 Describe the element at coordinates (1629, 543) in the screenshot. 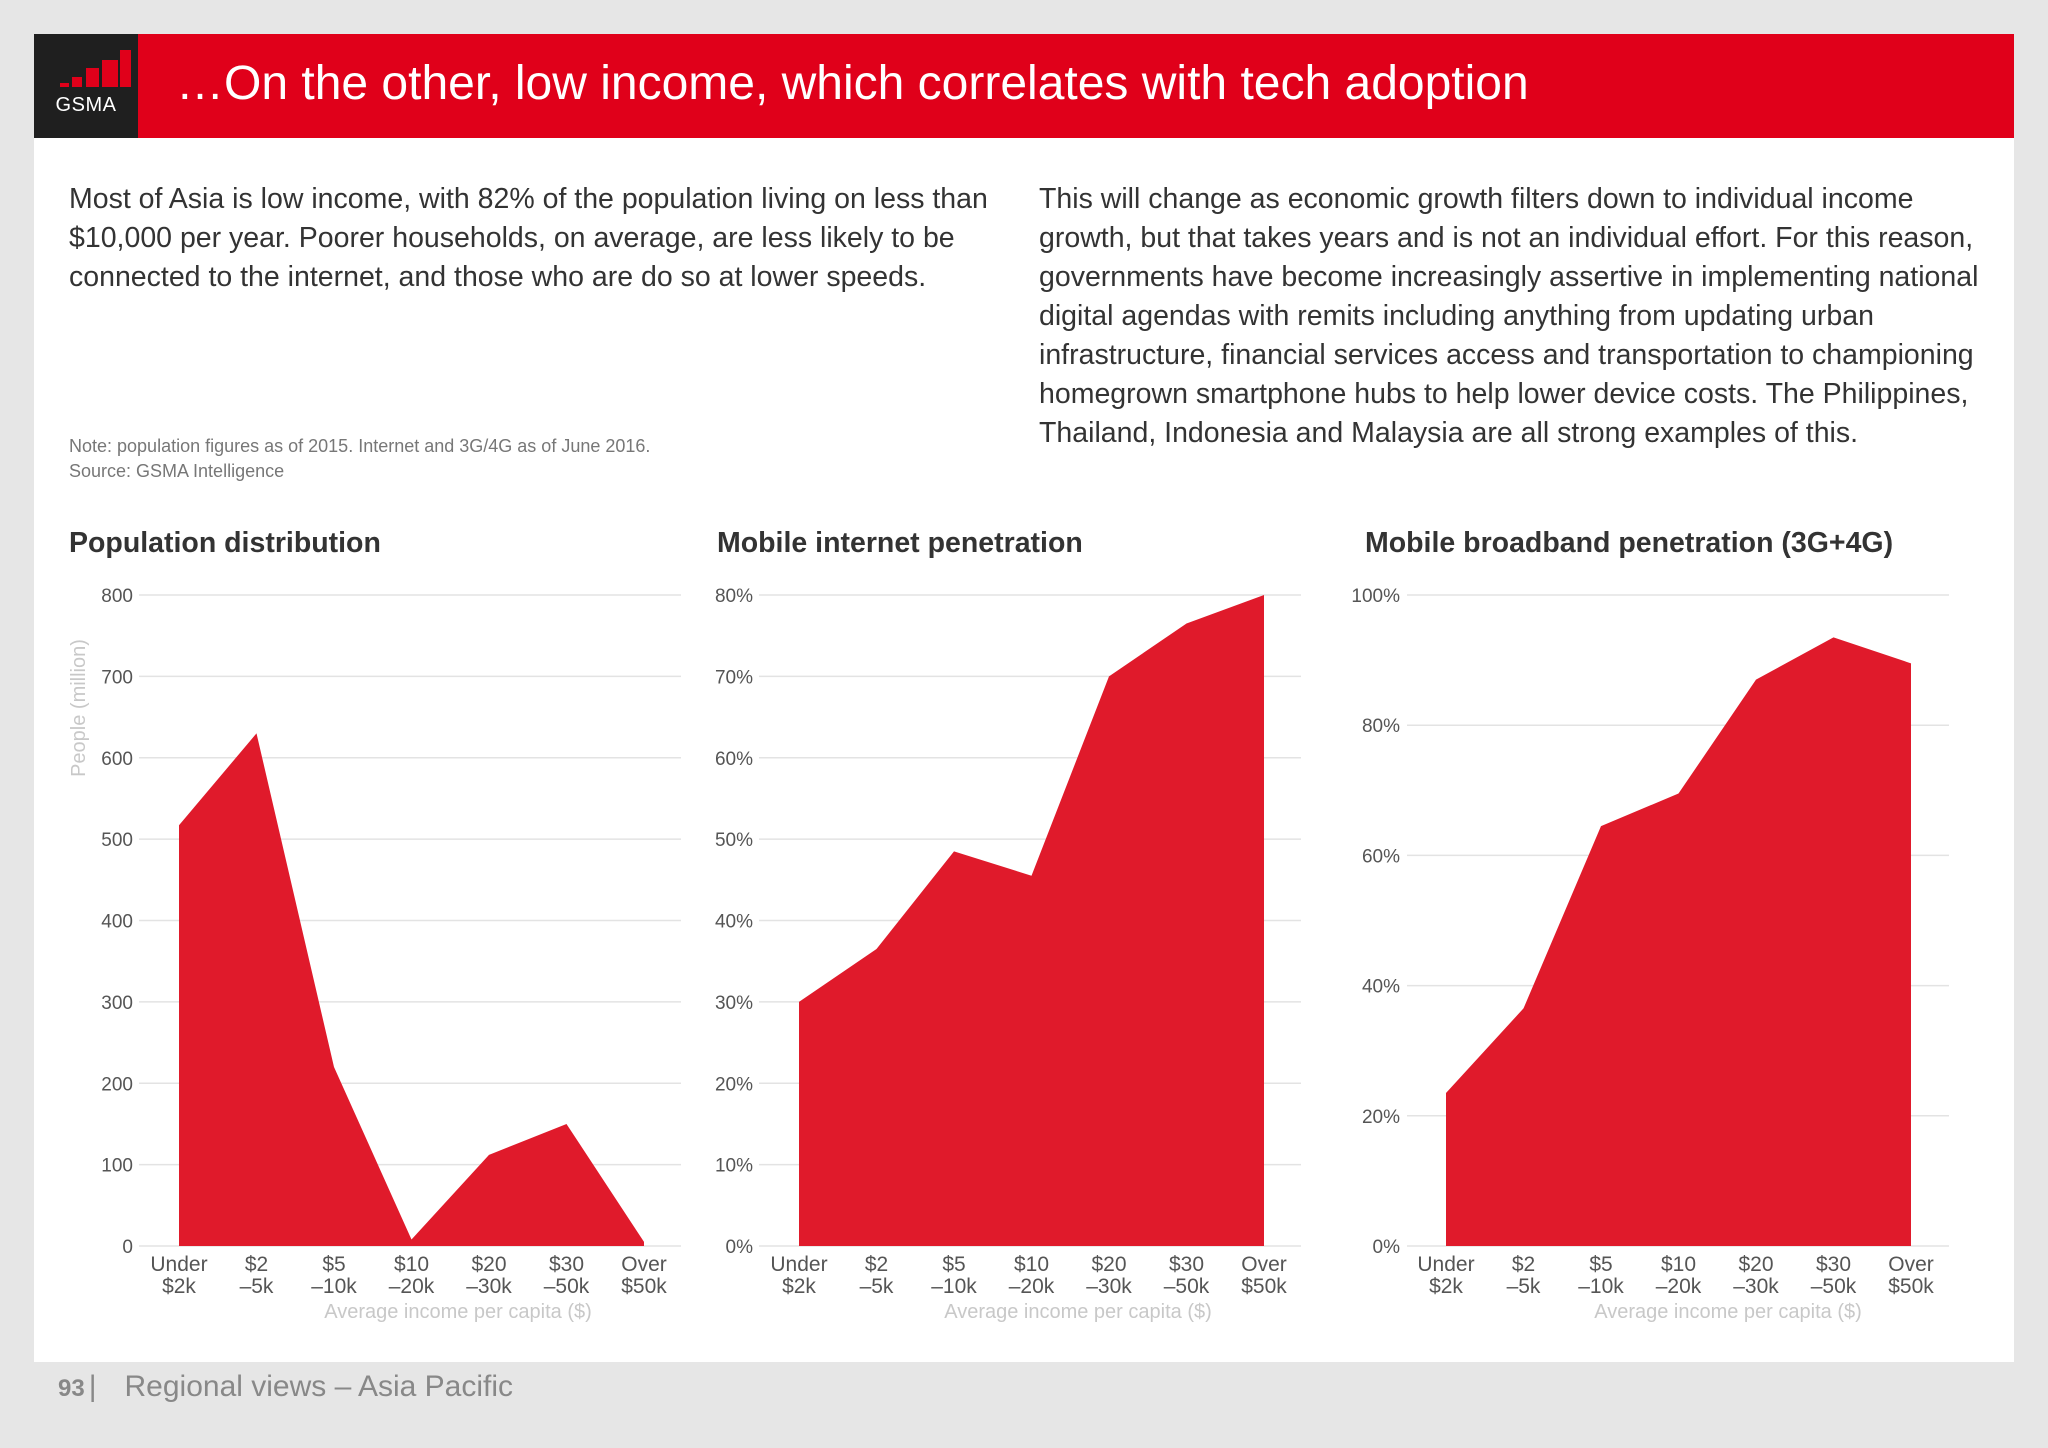

I see `chart-title-broadband: Mobile broadband penetration (3G+4G)` at that location.